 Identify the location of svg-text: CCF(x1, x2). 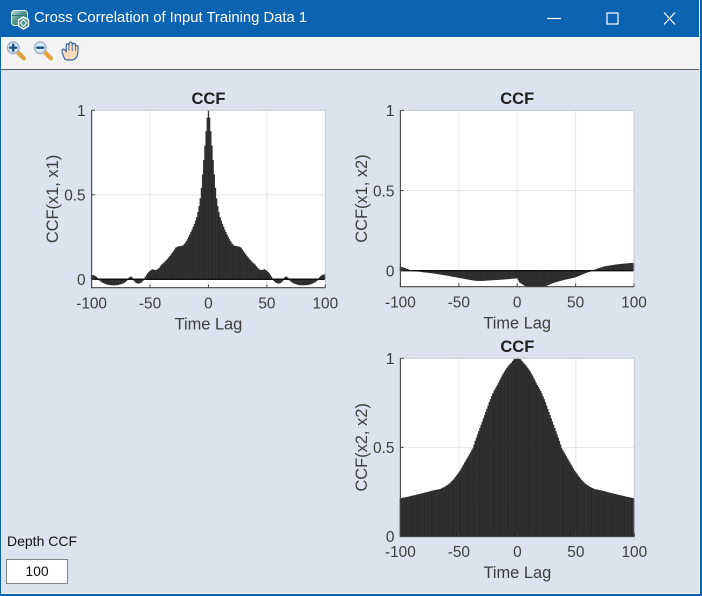
(362, 198).